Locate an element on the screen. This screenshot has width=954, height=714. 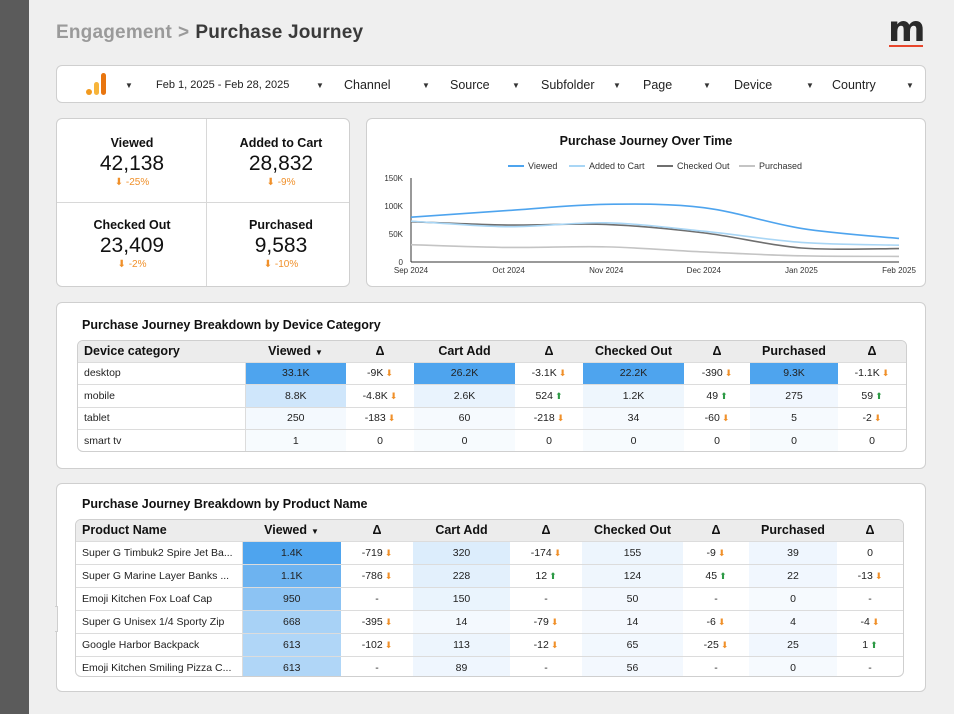
cell-value: 1 is located at coordinates (865, 644).